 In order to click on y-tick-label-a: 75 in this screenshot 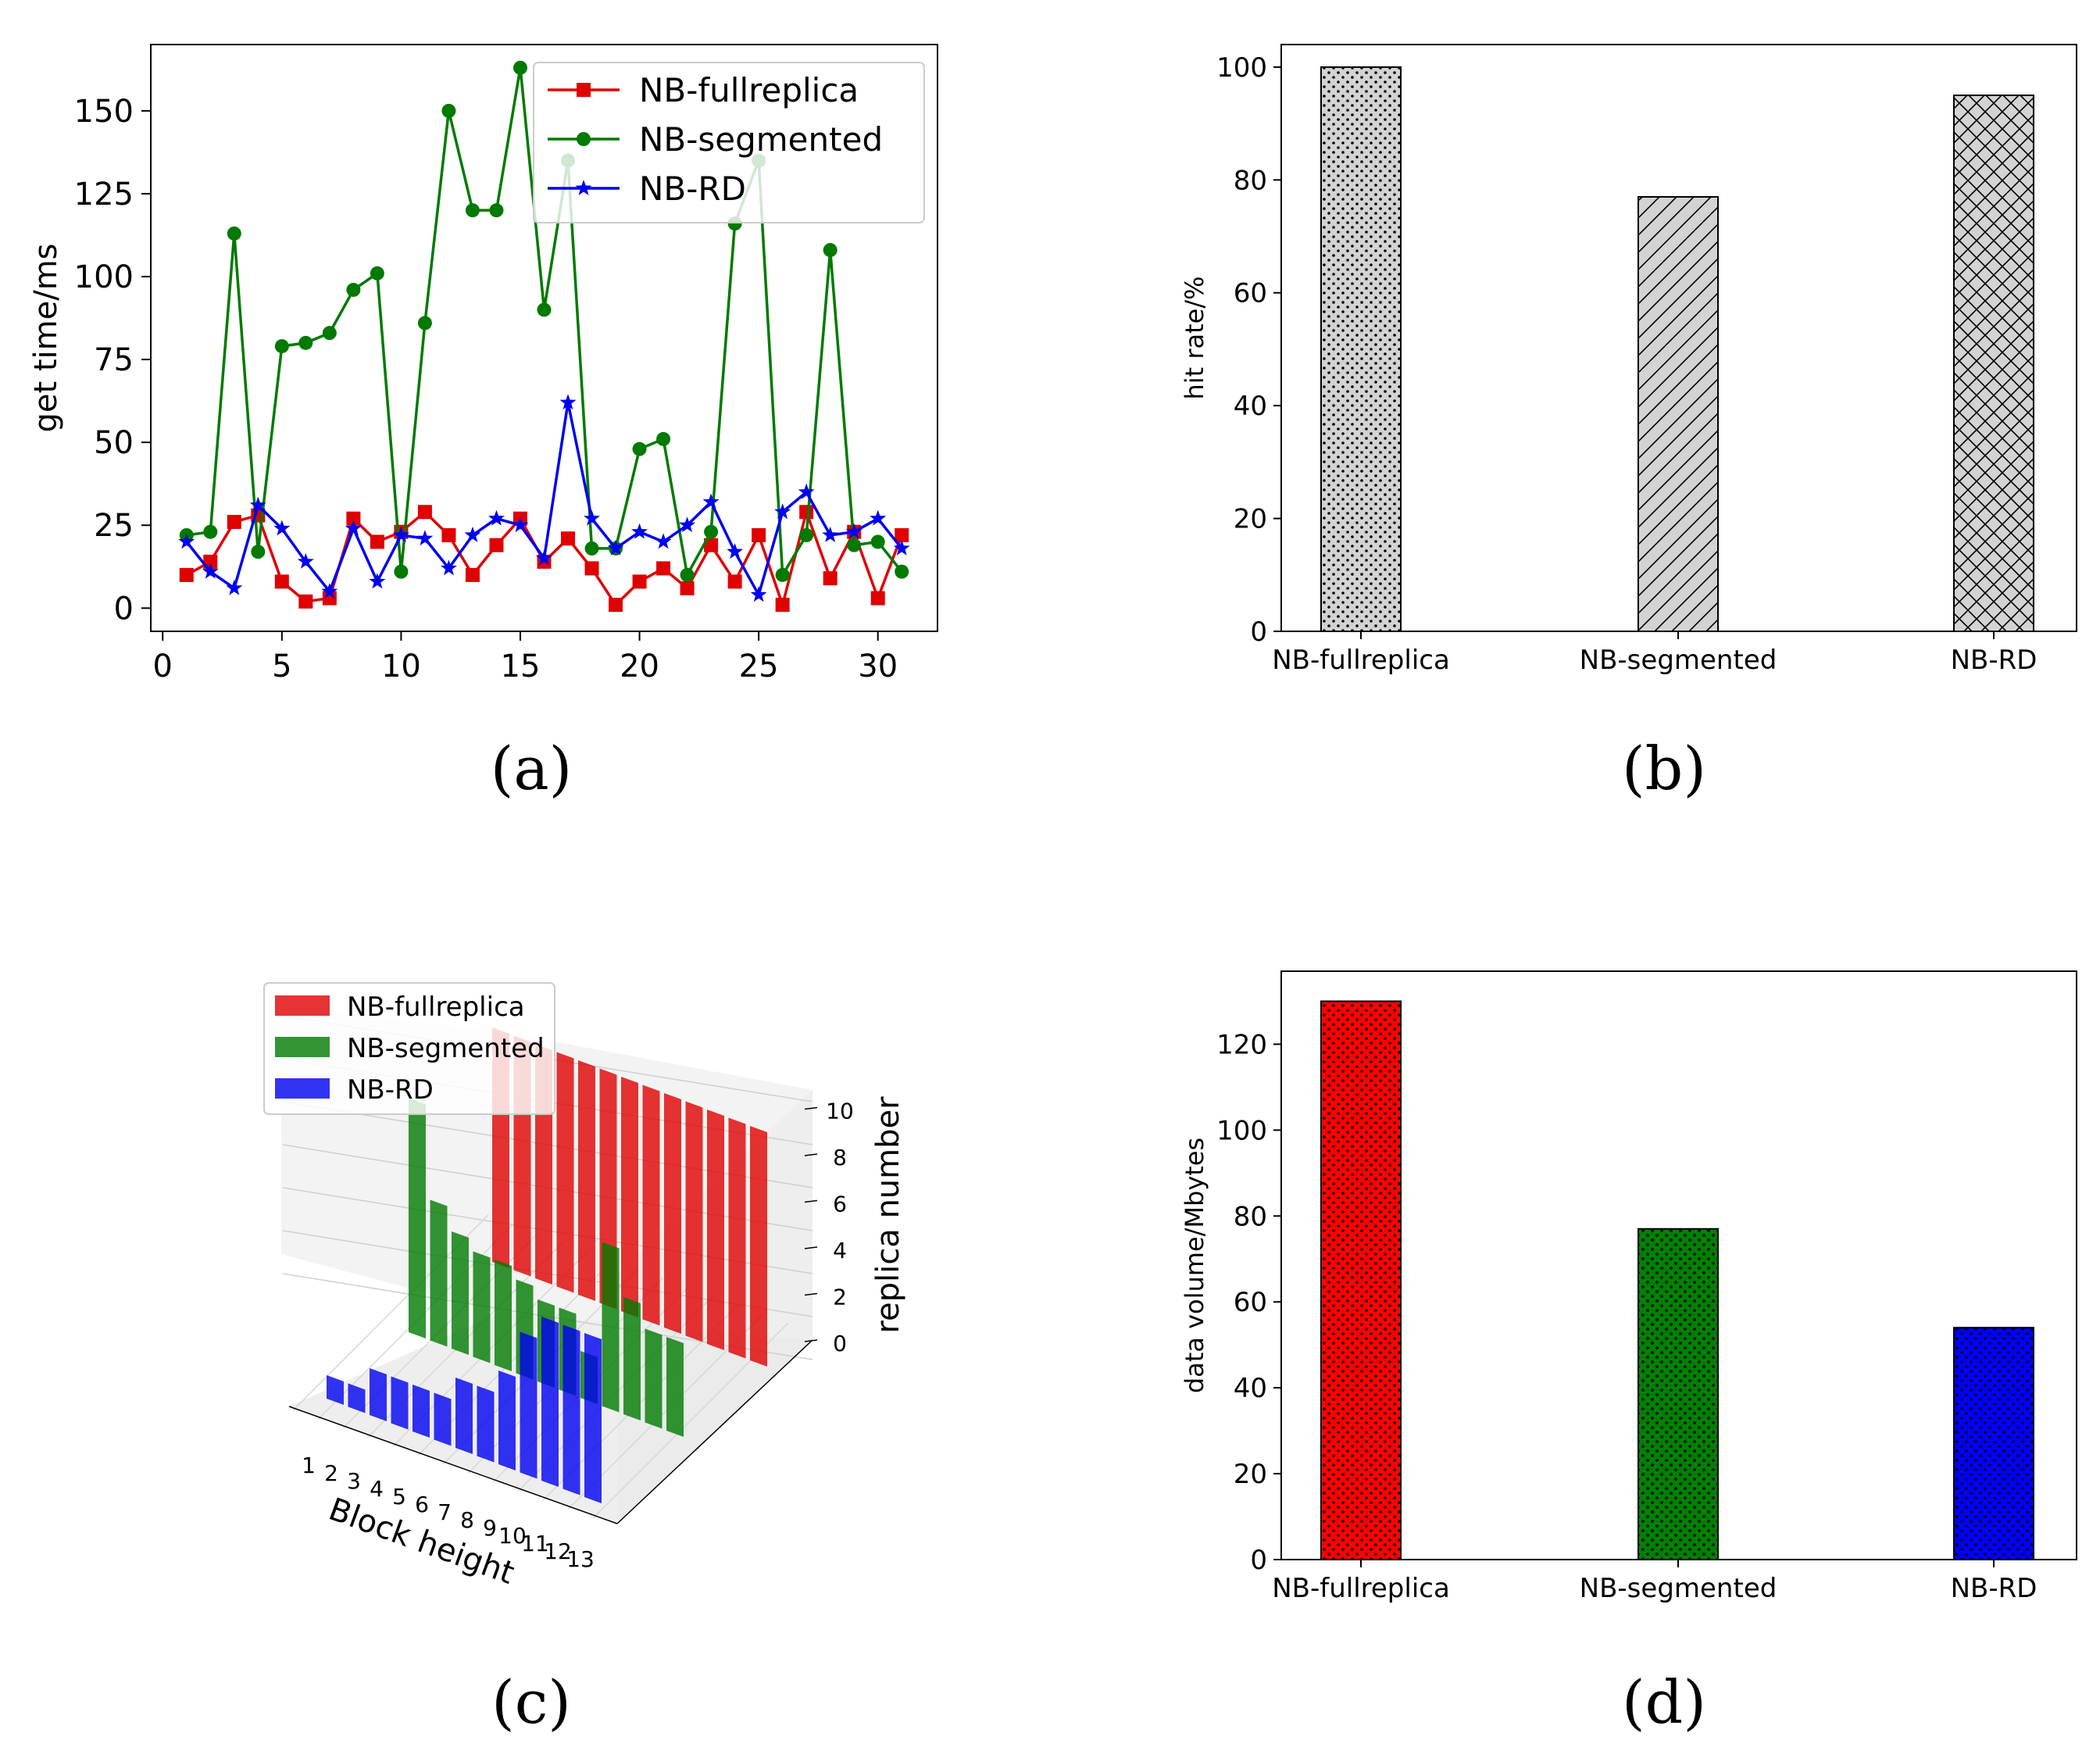, I will do `click(114, 360)`.